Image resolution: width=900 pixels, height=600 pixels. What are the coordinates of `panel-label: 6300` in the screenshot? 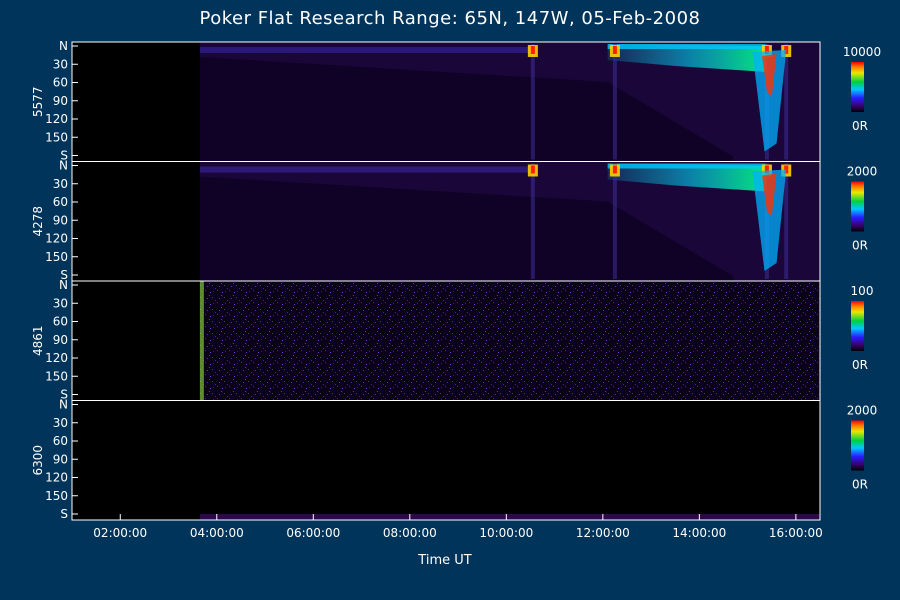 It's located at (38, 460).